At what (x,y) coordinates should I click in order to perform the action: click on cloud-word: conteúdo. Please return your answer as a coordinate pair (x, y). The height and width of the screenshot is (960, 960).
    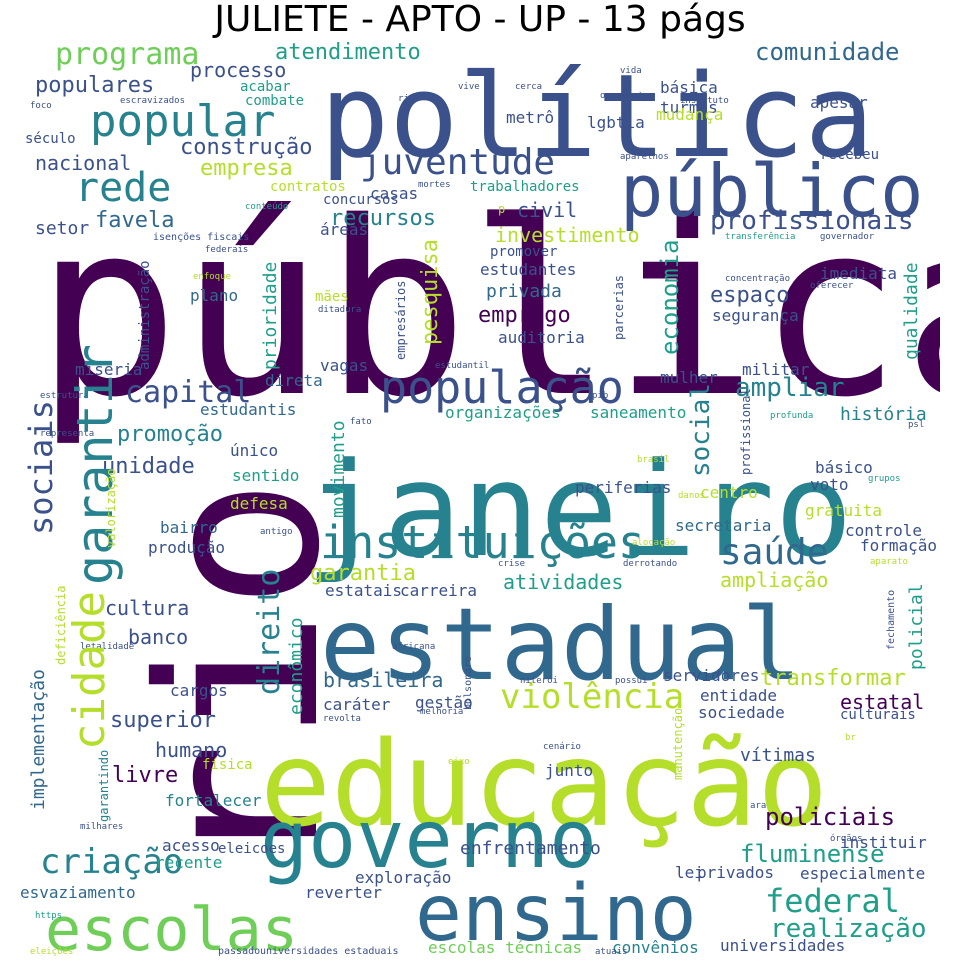
    Looking at the image, I should click on (267, 207).